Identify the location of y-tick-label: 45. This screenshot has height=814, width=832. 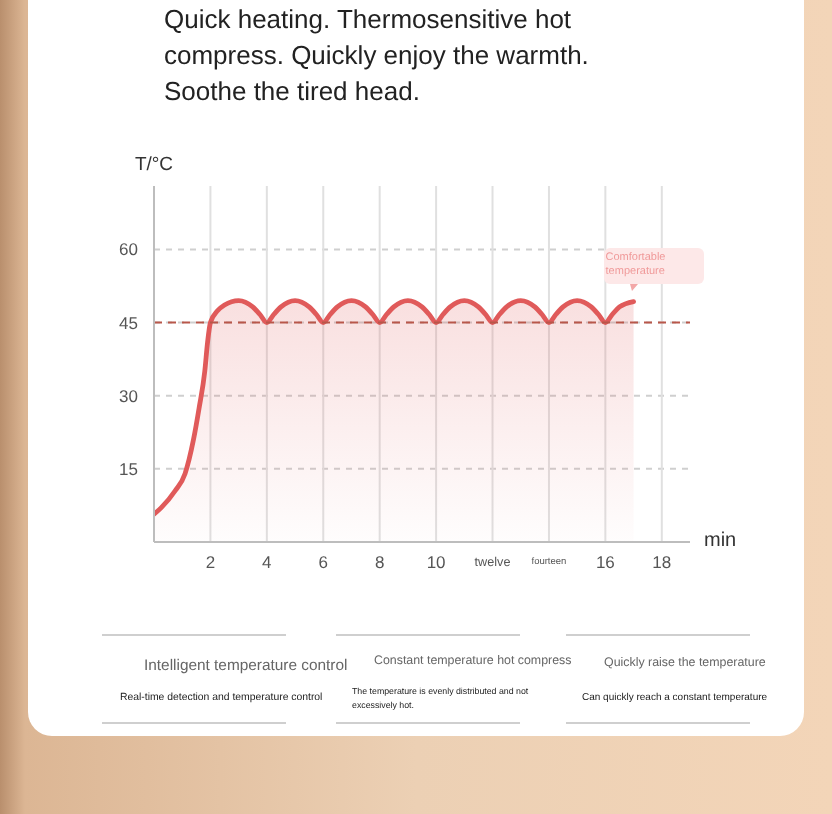
(129, 322).